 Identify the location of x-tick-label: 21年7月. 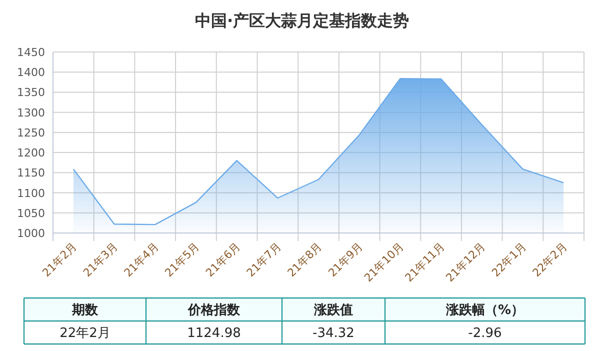
(264, 260).